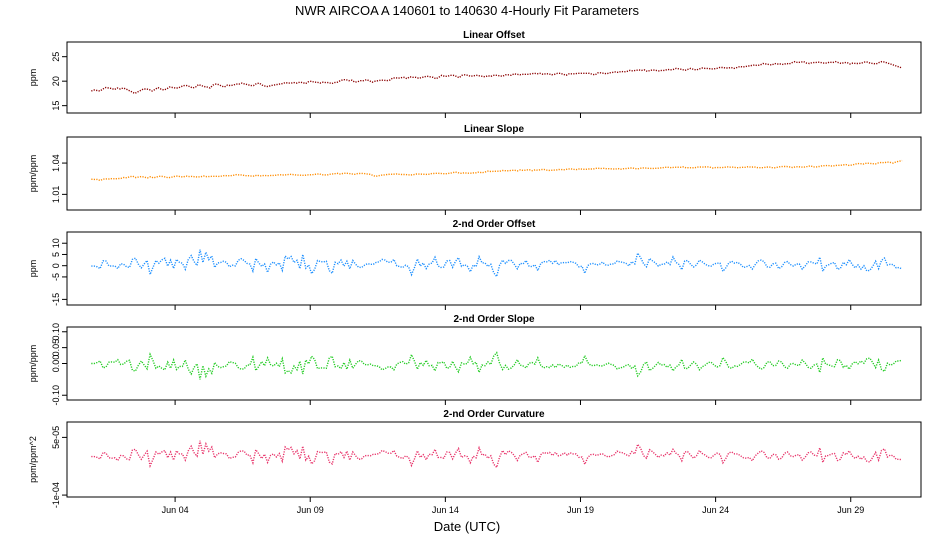  Describe the element at coordinates (33, 459) in the screenshot. I see `y-axis-title: ppm/ppm^2` at that location.